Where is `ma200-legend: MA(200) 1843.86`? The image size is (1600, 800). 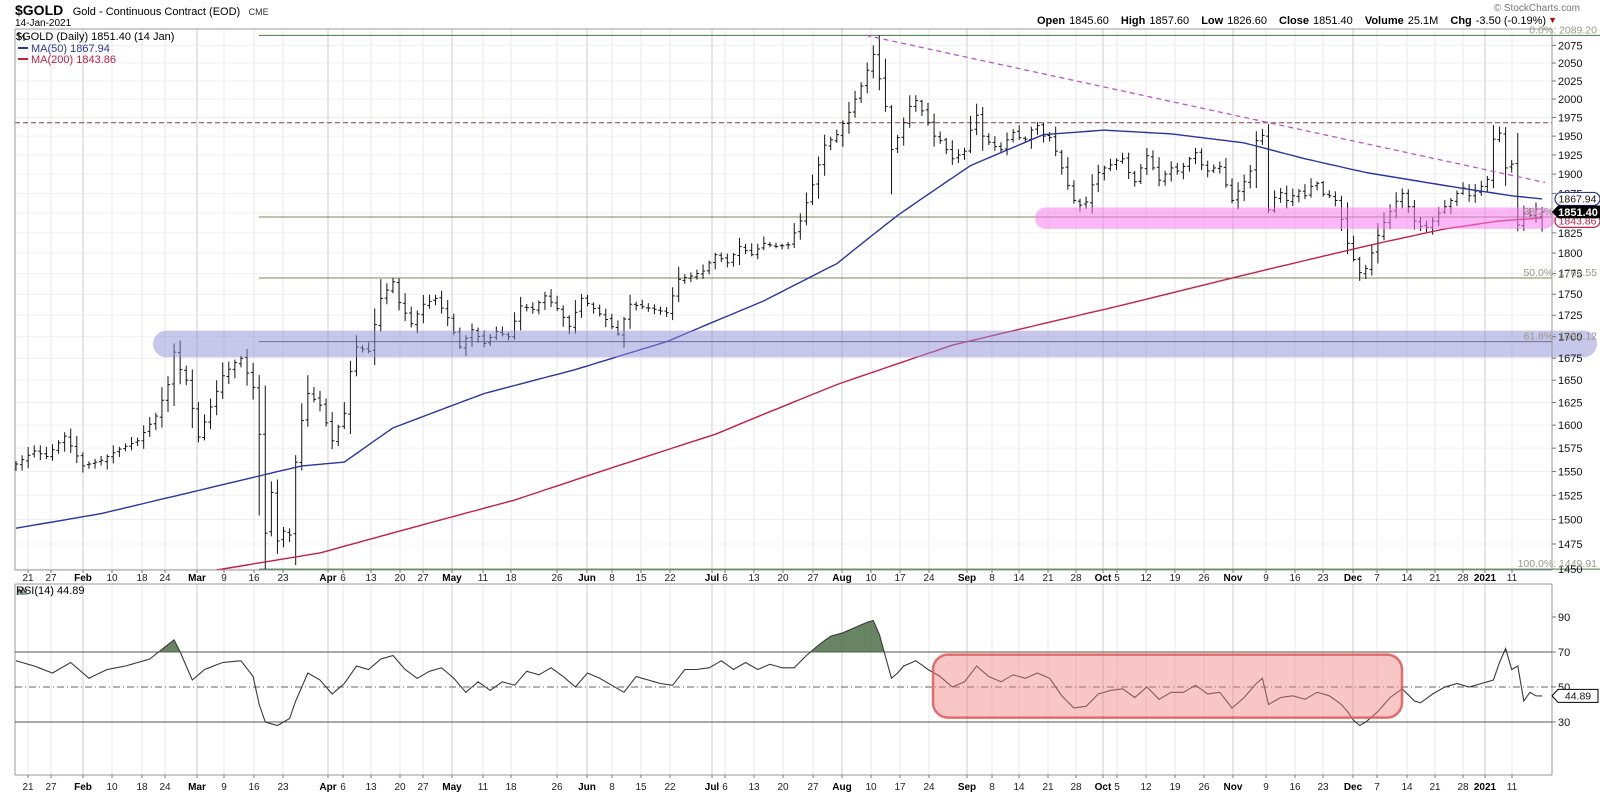
ma200-legend: MA(200) 1843.86 is located at coordinates (67, 60).